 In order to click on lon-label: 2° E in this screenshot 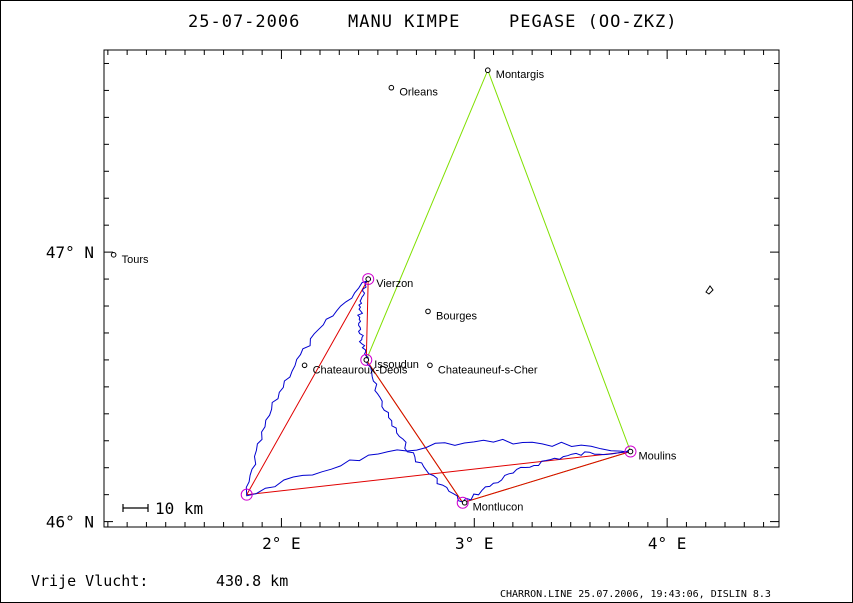, I will do `click(281, 543)`.